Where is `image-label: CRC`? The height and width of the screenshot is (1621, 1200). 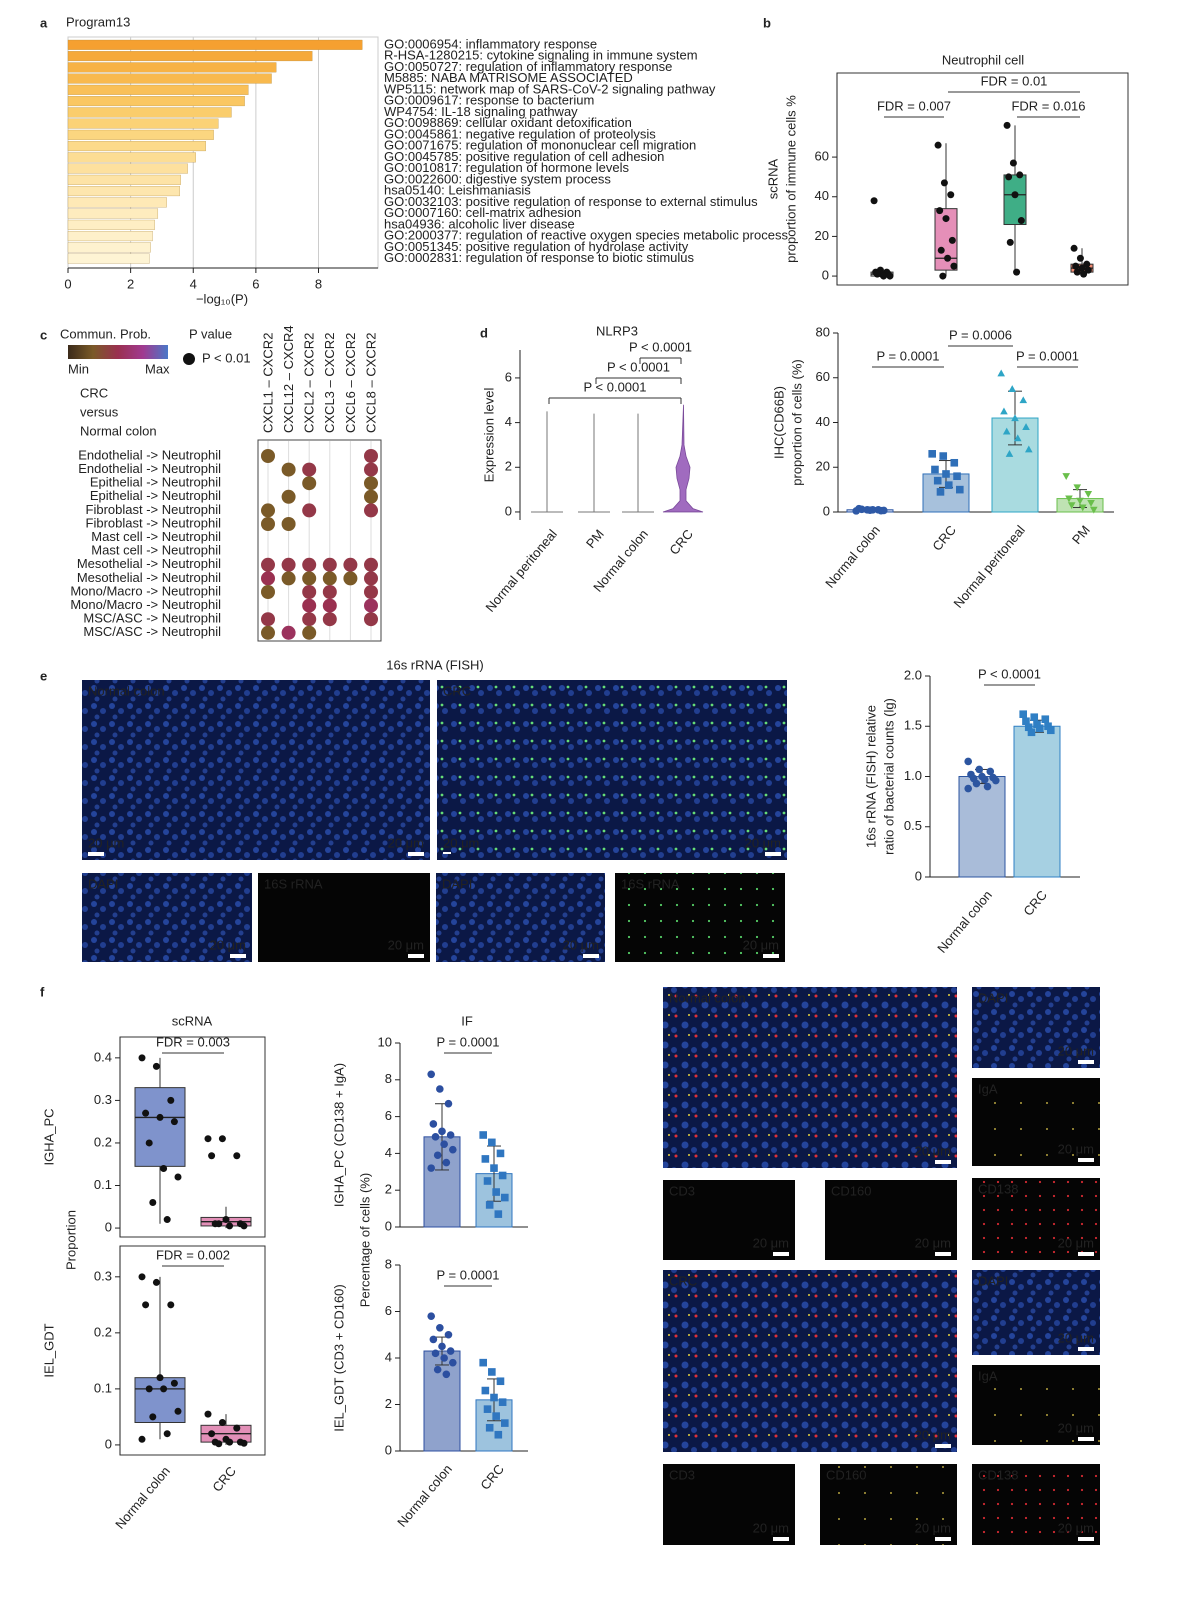
image-label: CRC is located at coordinates (683, 1280).